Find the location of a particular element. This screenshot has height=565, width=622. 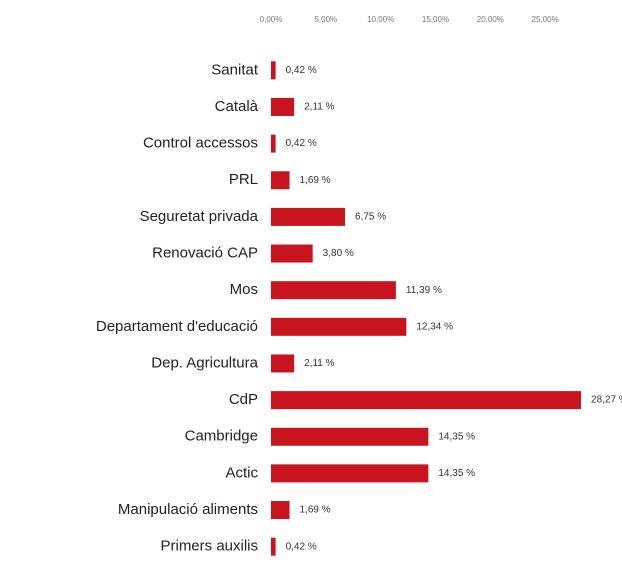

y-tick-label: Cambridge is located at coordinates (221, 436).